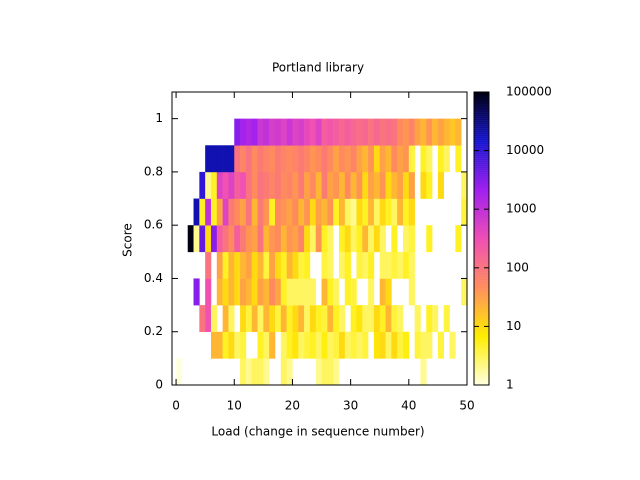  I want to click on colorbar-tick-label: 100, so click(517, 267).